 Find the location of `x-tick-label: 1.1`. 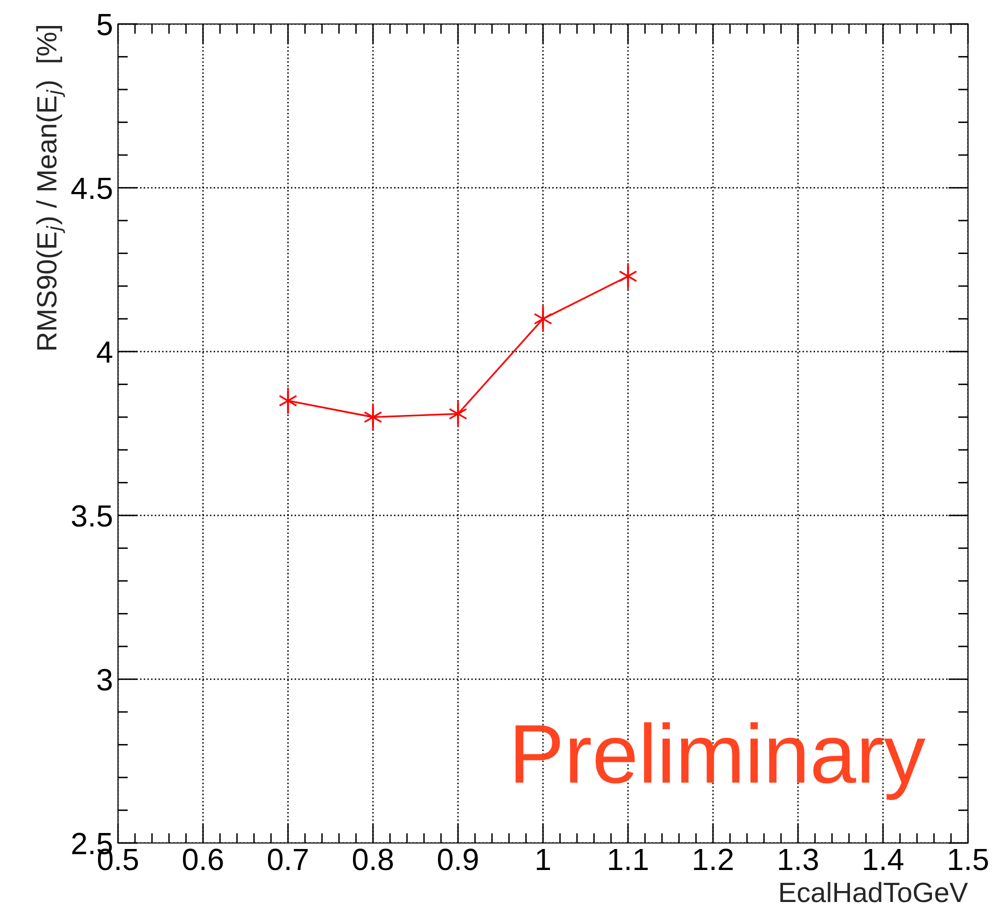

x-tick-label: 1.1 is located at coordinates (628, 859).